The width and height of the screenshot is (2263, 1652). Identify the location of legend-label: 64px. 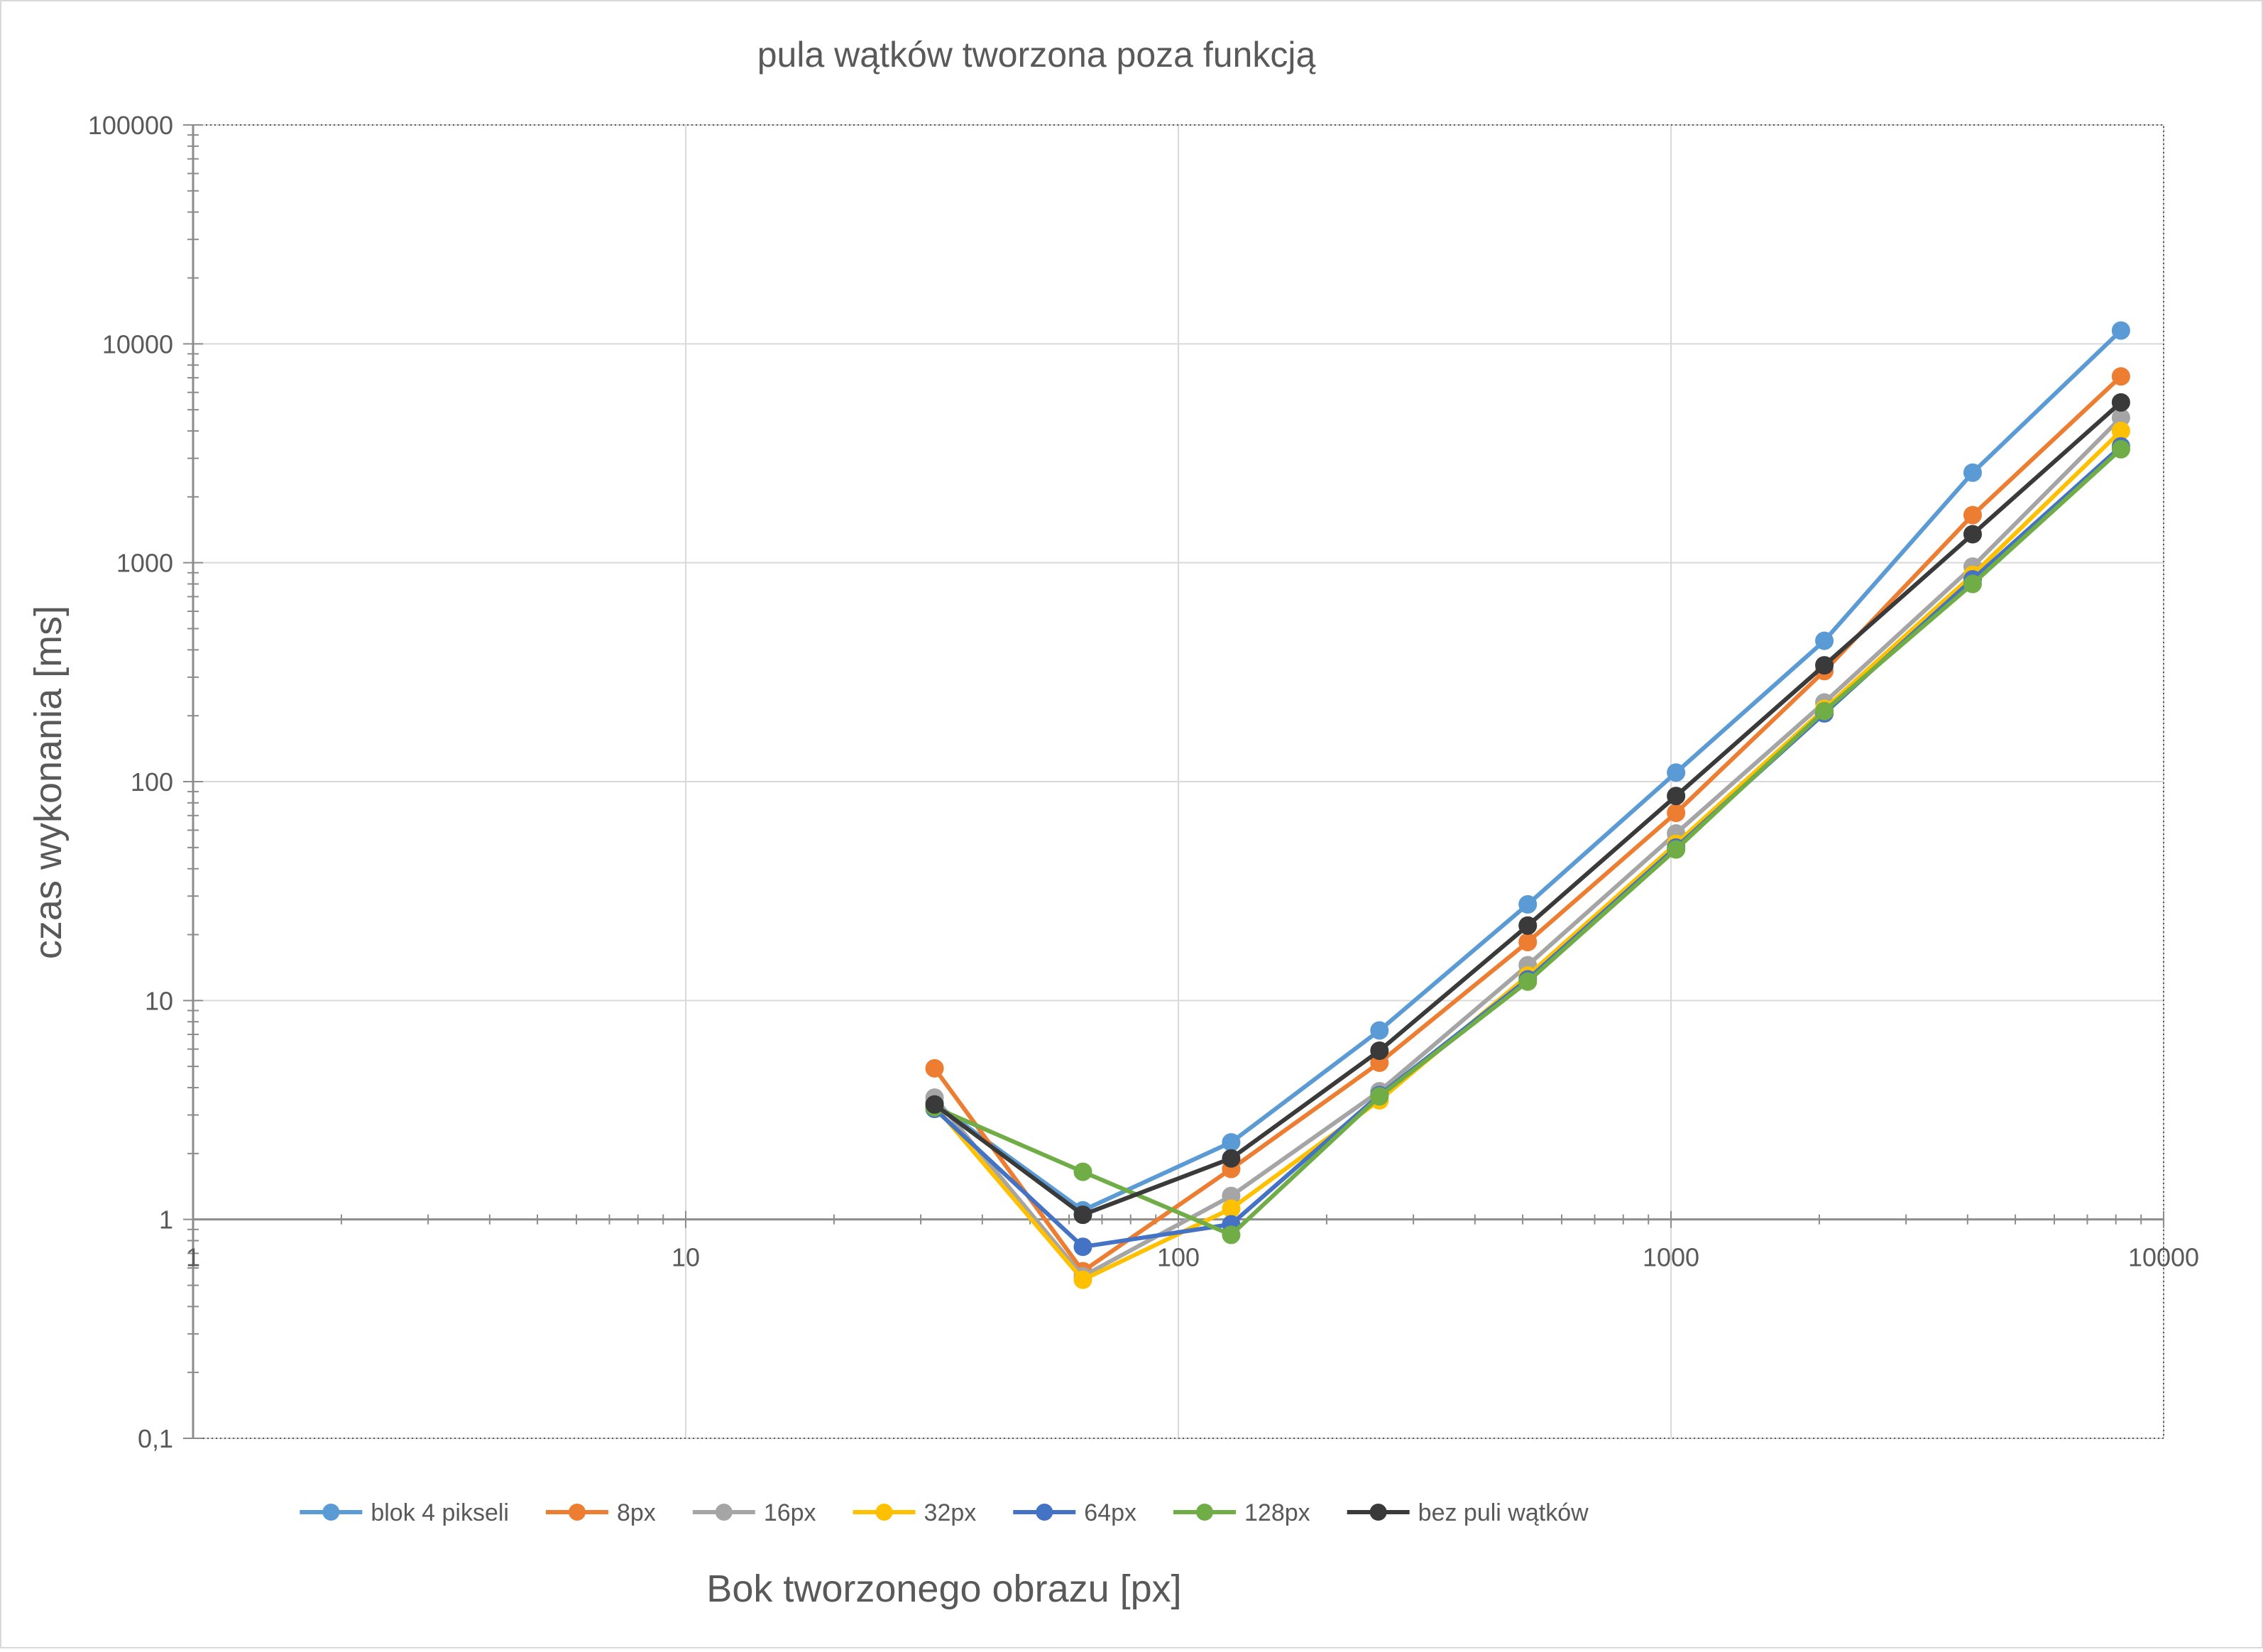
(1110, 1512).